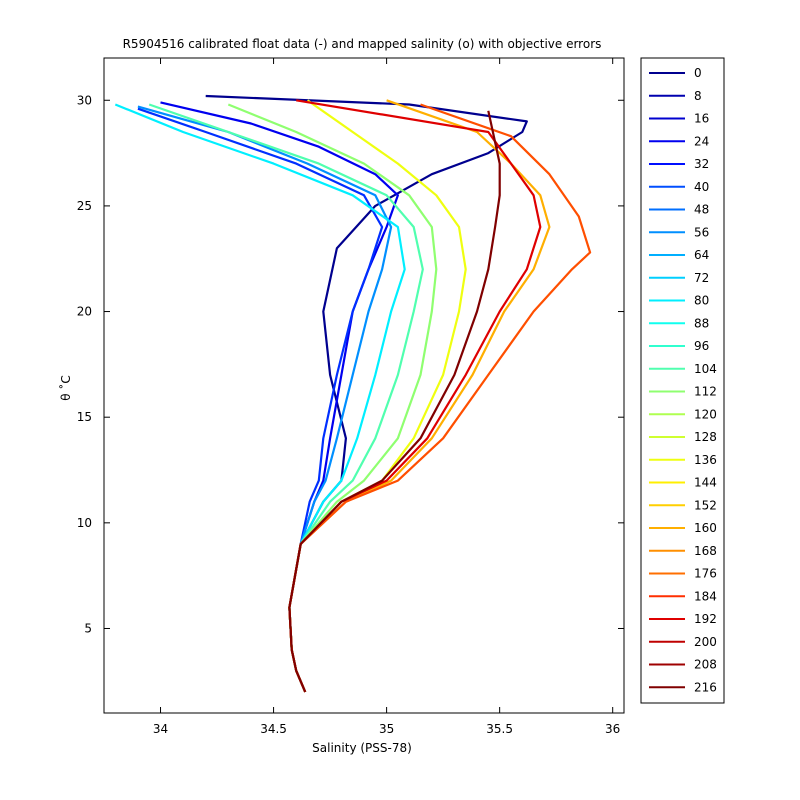 This screenshot has width=800, height=800. What do you see at coordinates (705, 460) in the screenshot?
I see `legend-label: 136` at bounding box center [705, 460].